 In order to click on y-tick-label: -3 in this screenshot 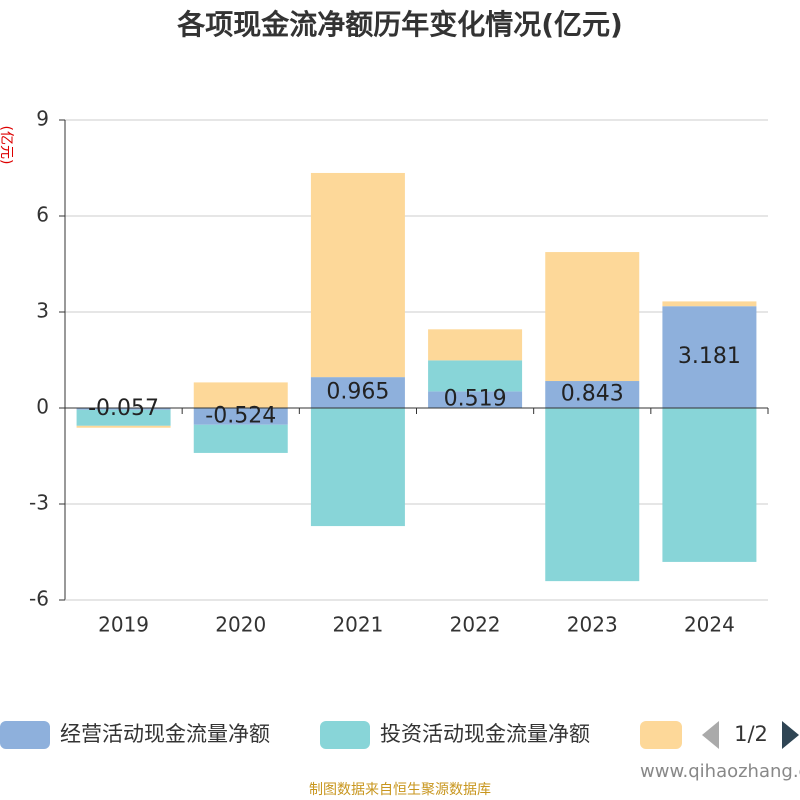, I will do `click(39, 503)`.